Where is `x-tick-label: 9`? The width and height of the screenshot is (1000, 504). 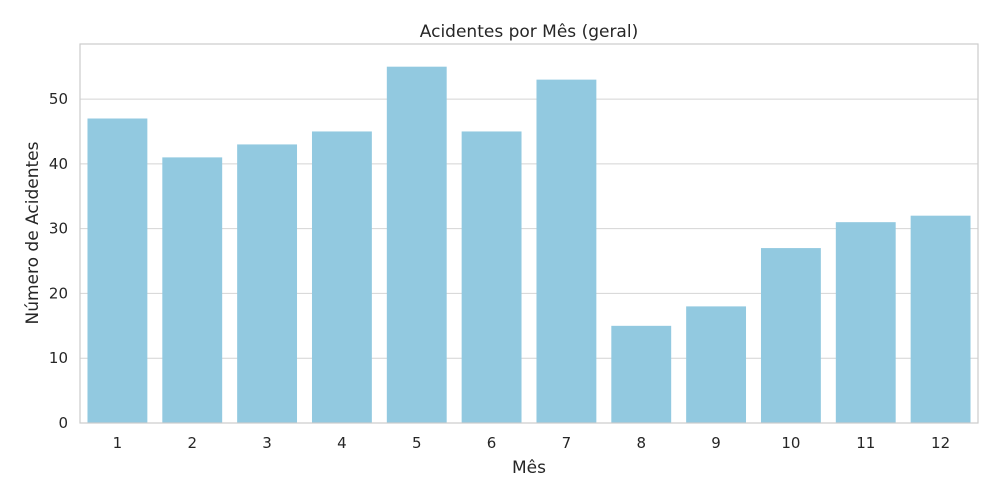
x-tick-label: 9 is located at coordinates (716, 443).